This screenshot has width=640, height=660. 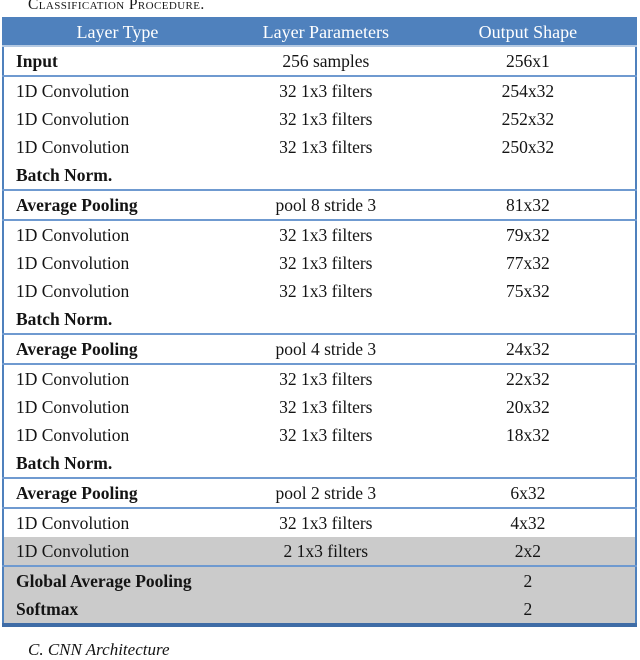 What do you see at coordinates (325, 493) in the screenshot?
I see `layer-parameters-cell: pool 2 stride 3` at bounding box center [325, 493].